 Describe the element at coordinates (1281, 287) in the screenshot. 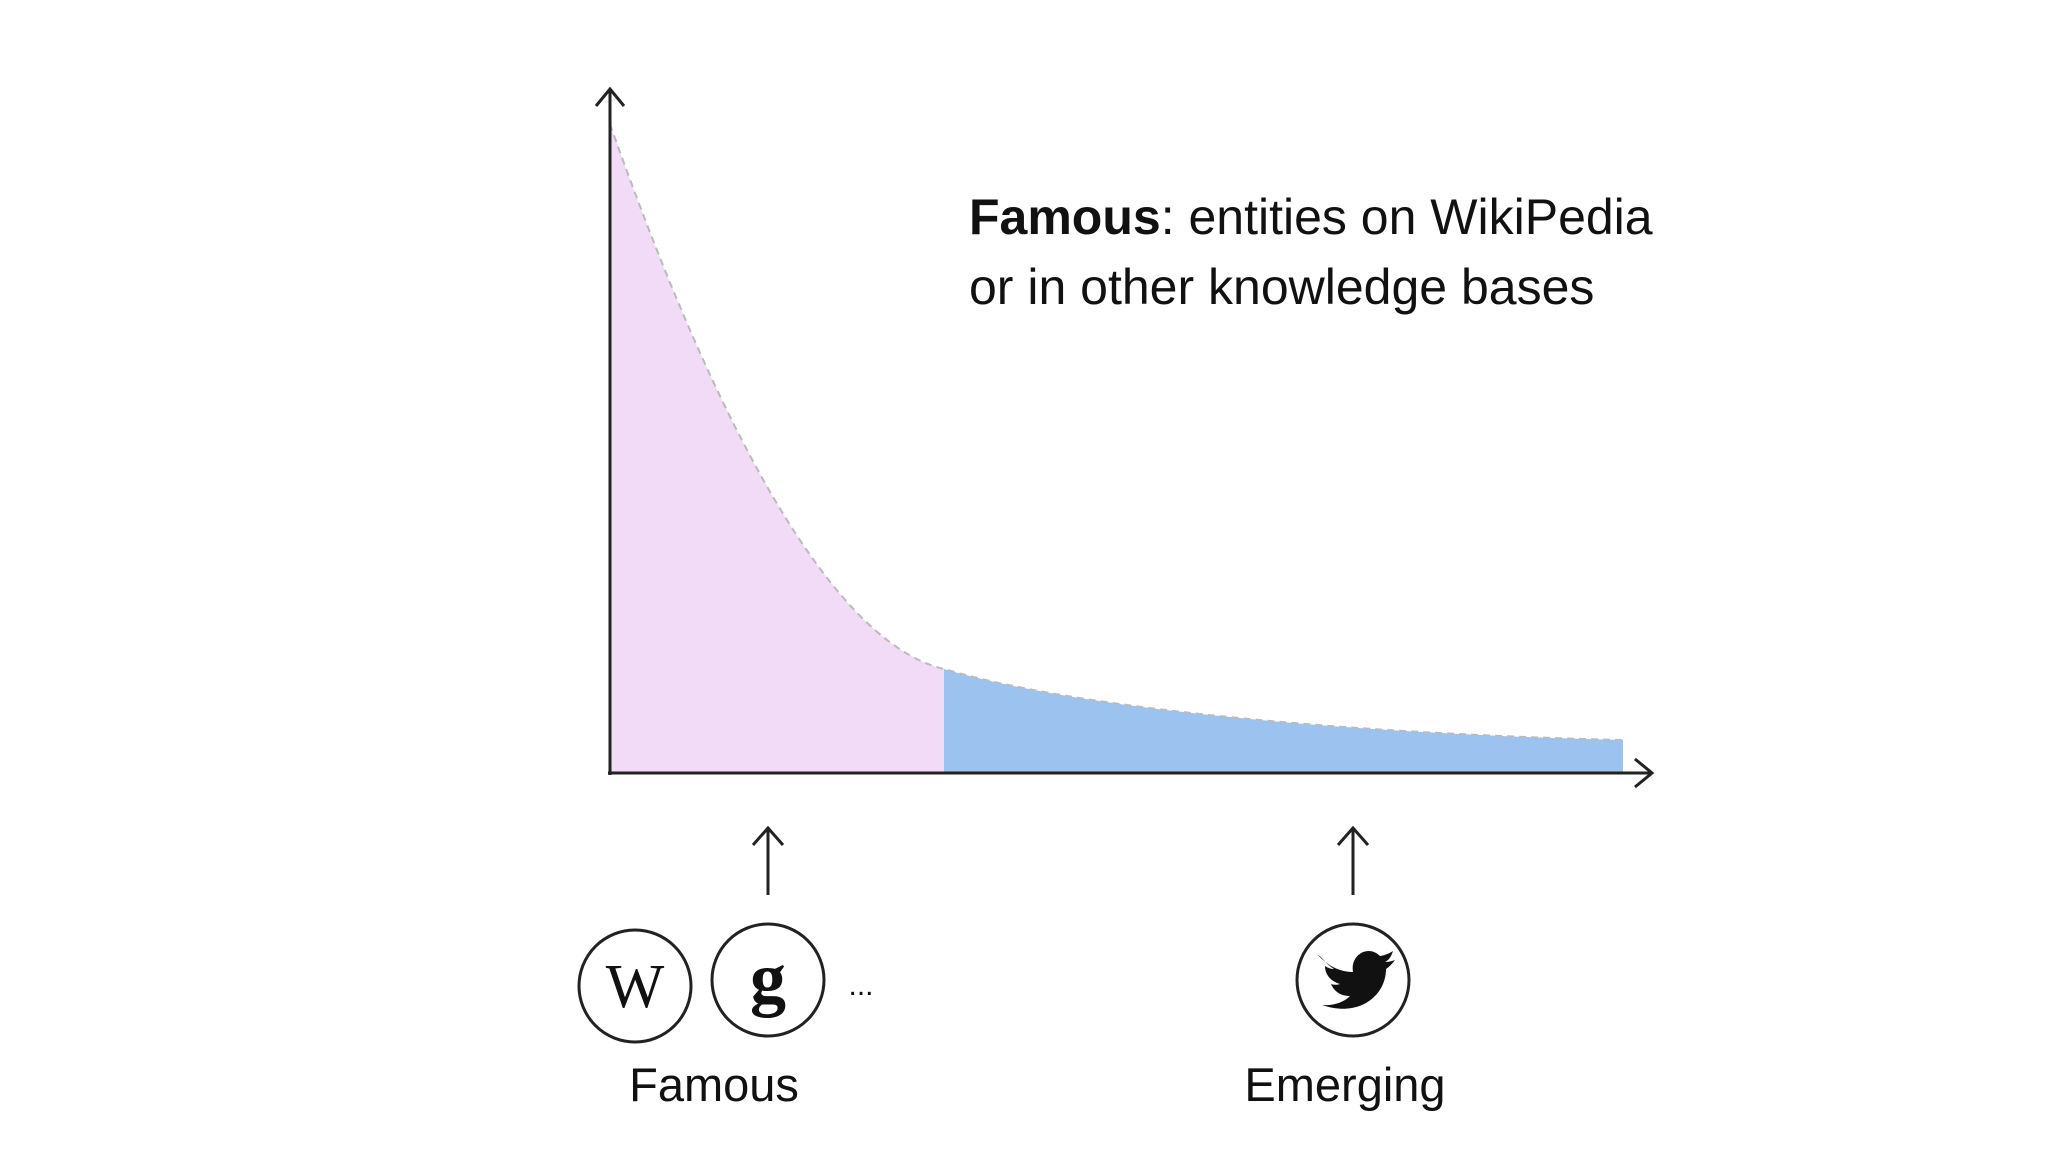

I see `annotation-line2: or in other knowledge bases` at that location.